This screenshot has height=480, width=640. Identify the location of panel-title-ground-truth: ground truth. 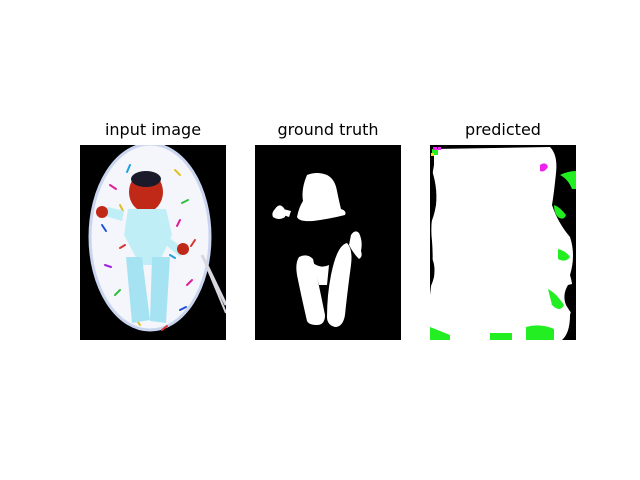
(328, 129).